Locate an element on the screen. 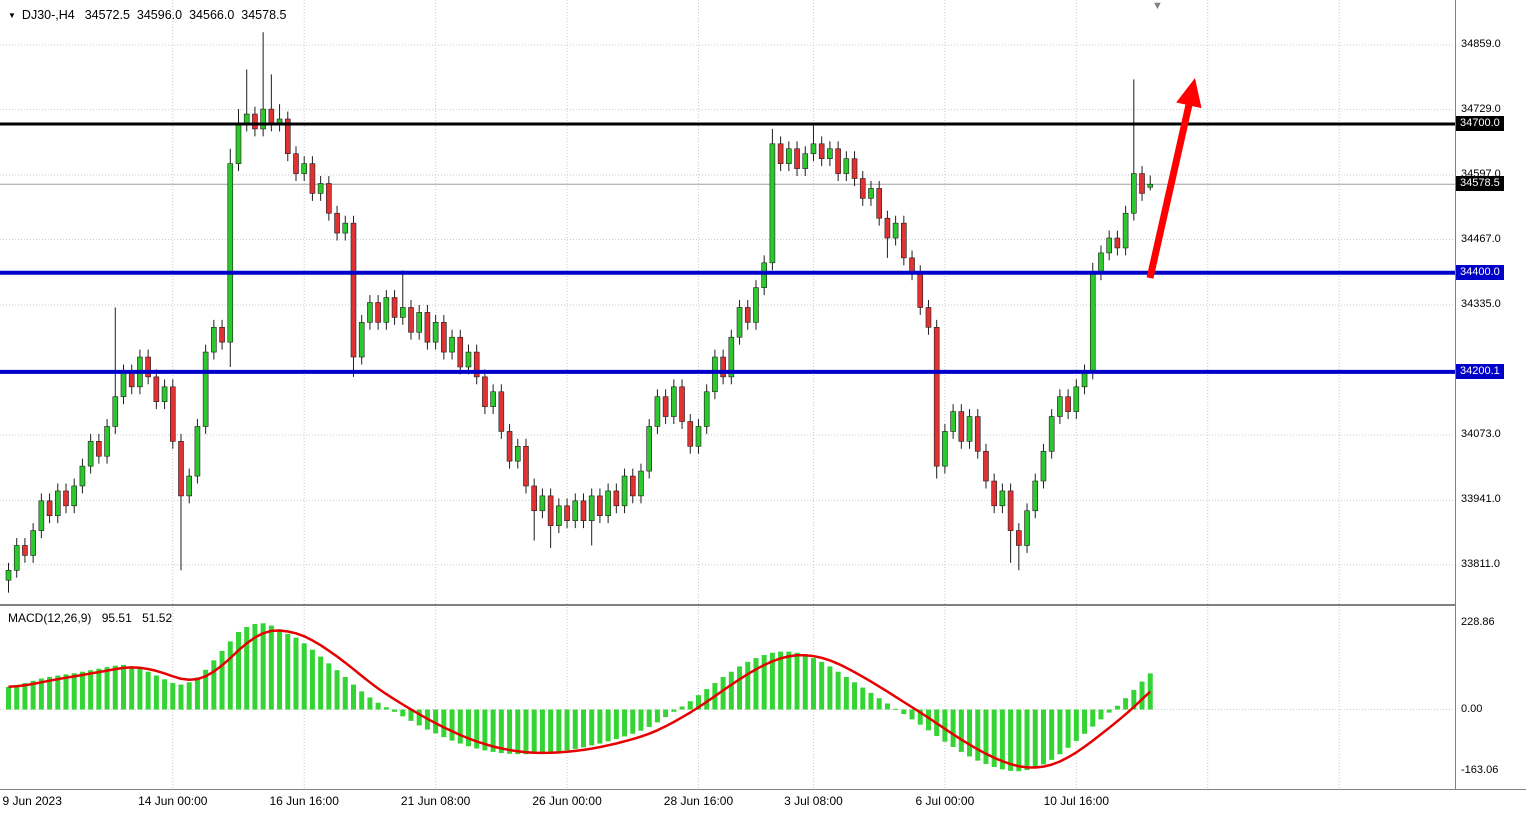  time-tick-label: 9 Jun 2023 is located at coordinates (32, 801).